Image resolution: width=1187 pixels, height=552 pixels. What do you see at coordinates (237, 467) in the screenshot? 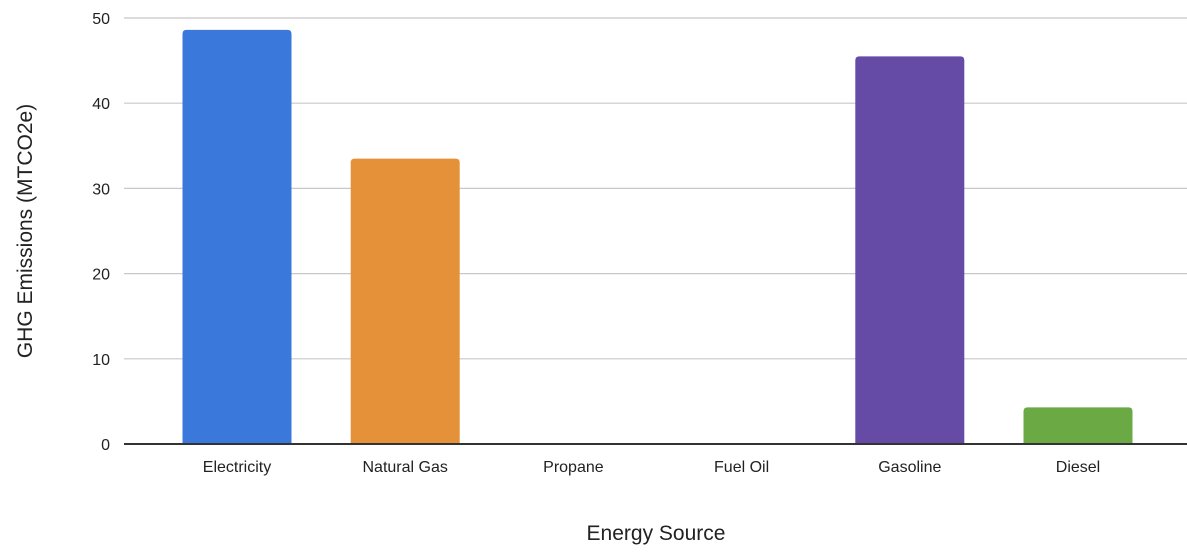
I see `x-tick-label: Electricity` at bounding box center [237, 467].